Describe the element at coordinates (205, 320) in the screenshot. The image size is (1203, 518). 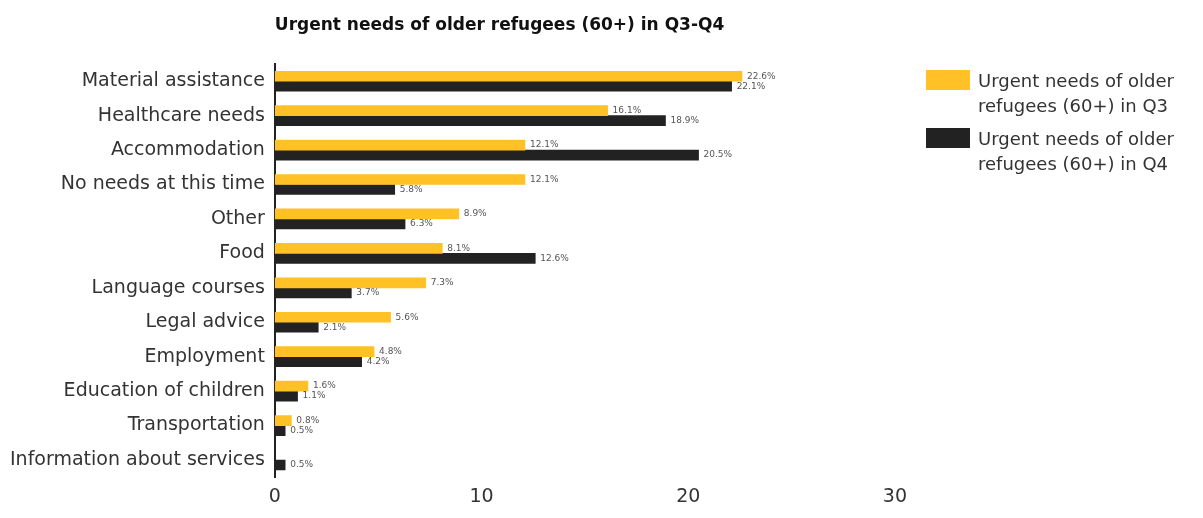
I see `y-tick-label: Legal advice` at that location.